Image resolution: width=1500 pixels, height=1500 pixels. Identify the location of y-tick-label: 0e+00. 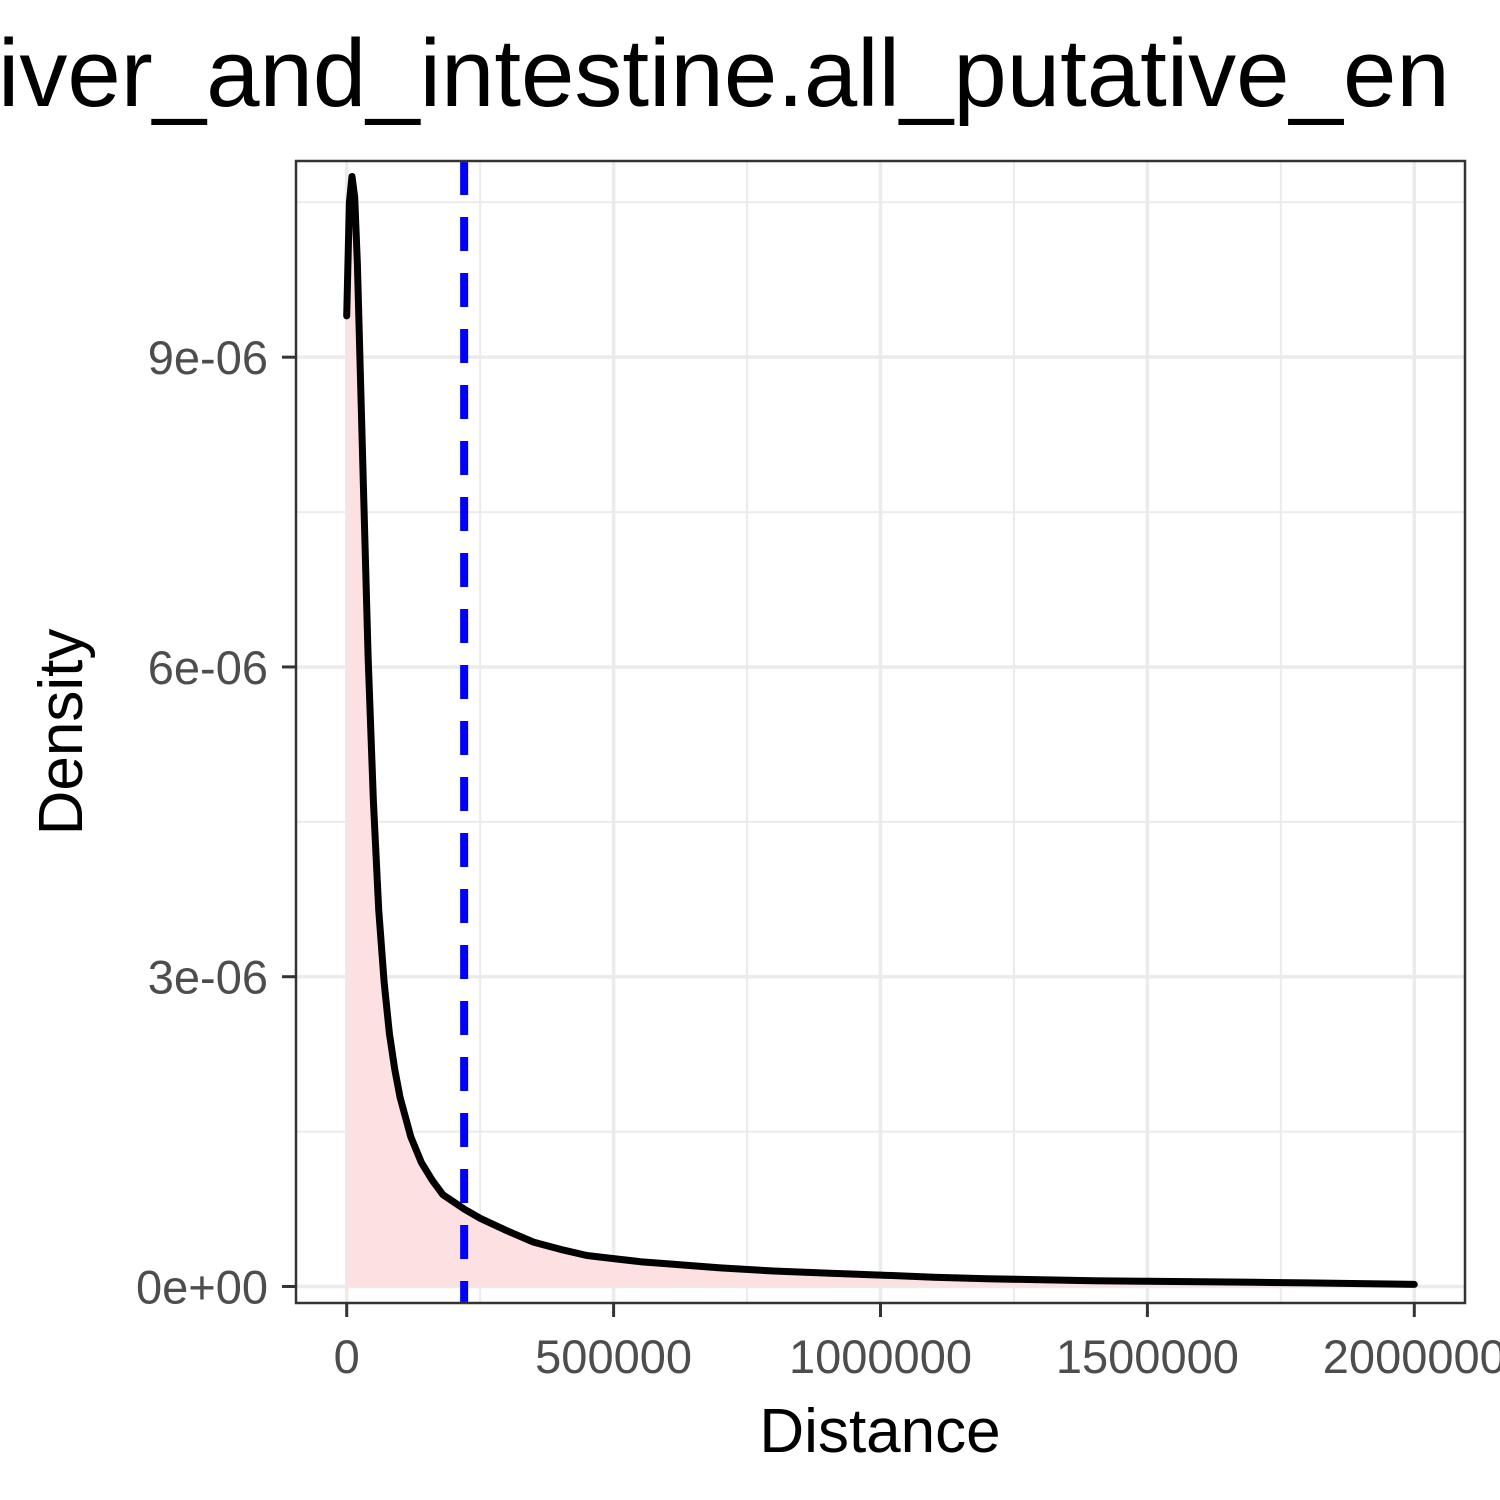
(202, 1286).